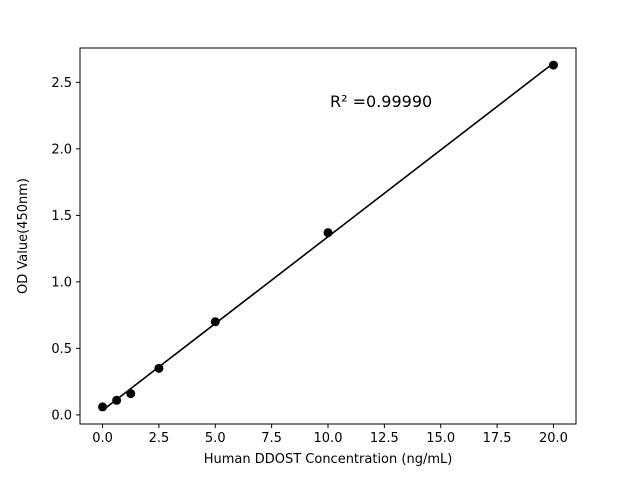  I want to click on x-axis-label: Human DDOST Concentration (ng/mL), so click(328, 459).